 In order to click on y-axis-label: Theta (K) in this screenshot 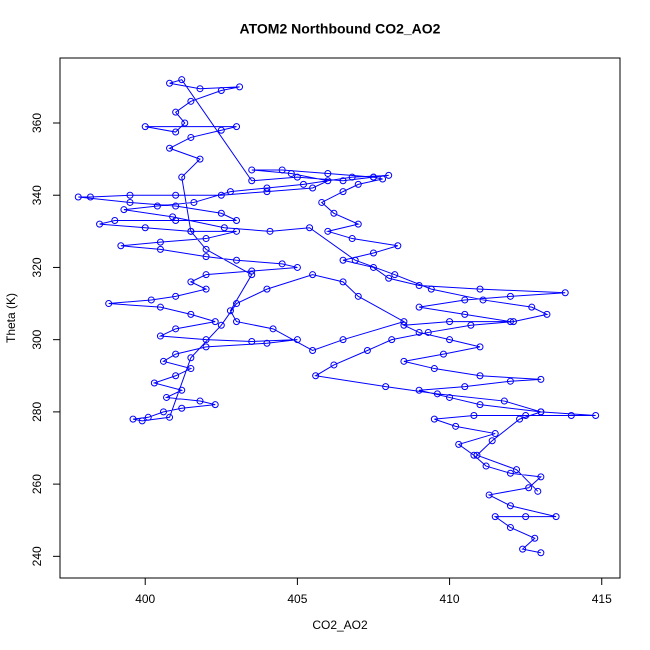, I will do `click(11, 318)`.